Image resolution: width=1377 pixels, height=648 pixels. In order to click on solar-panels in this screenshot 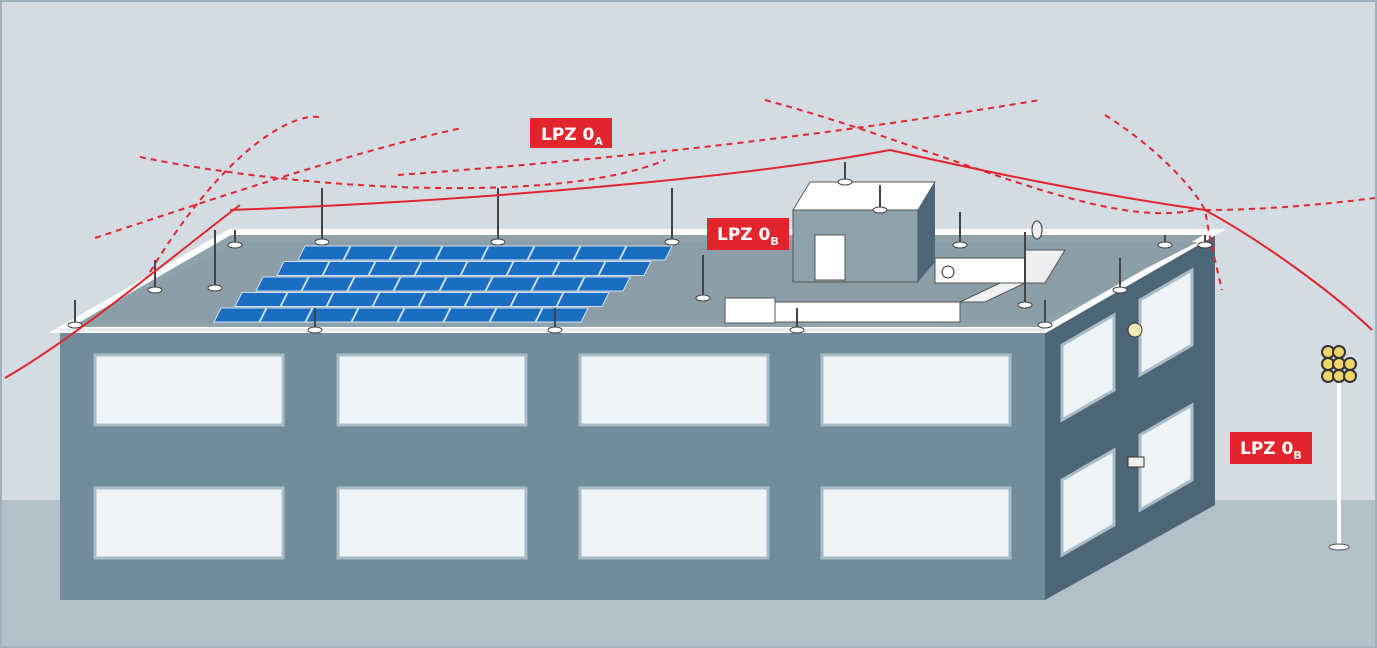, I will do `click(443, 284)`.